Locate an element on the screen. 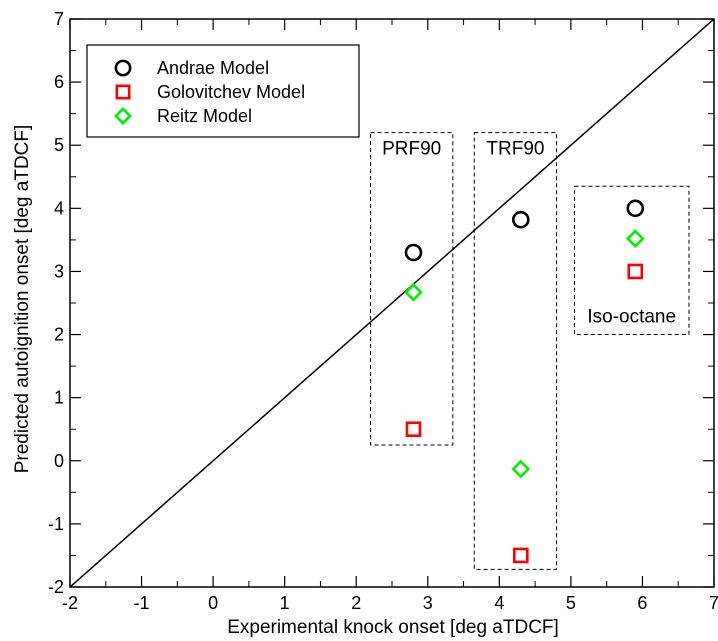 This screenshot has width=718, height=641. y-tick-label: 2 is located at coordinates (59, 335).